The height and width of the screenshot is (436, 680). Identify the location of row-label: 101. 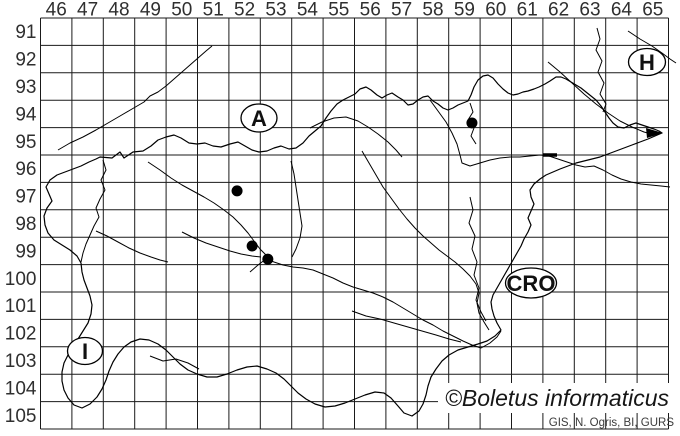
(21, 306).